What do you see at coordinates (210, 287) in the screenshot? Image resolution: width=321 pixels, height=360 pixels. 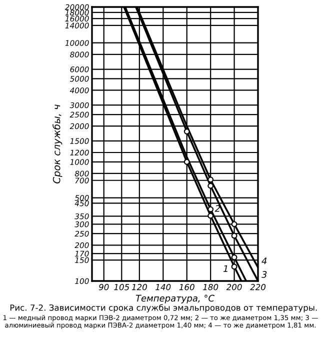 I see `x-tick-label: 180` at bounding box center [210, 287].